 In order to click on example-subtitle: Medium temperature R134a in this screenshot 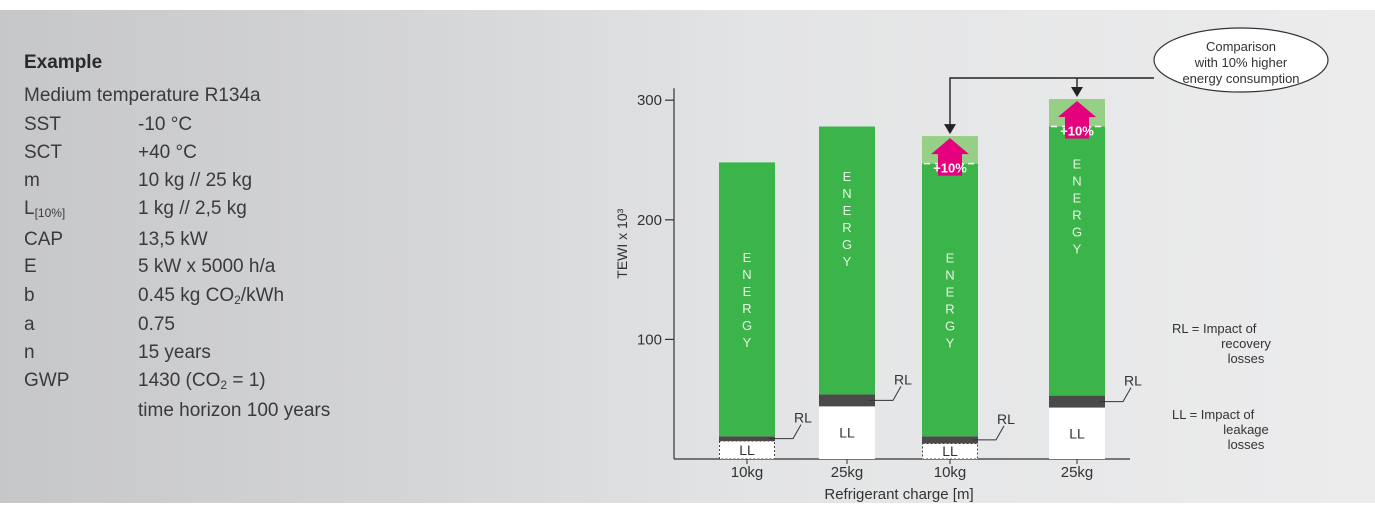, I will do `click(142, 95)`.